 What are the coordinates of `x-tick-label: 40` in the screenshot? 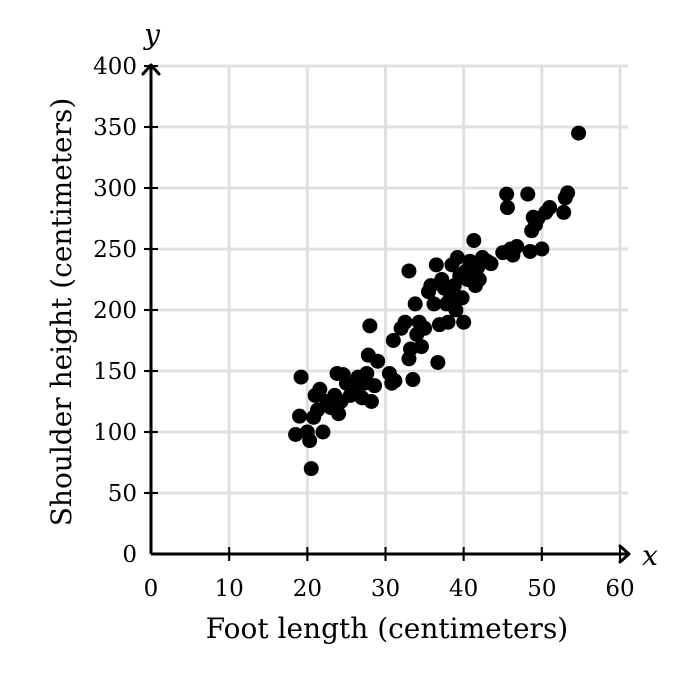 It's located at (463, 589).